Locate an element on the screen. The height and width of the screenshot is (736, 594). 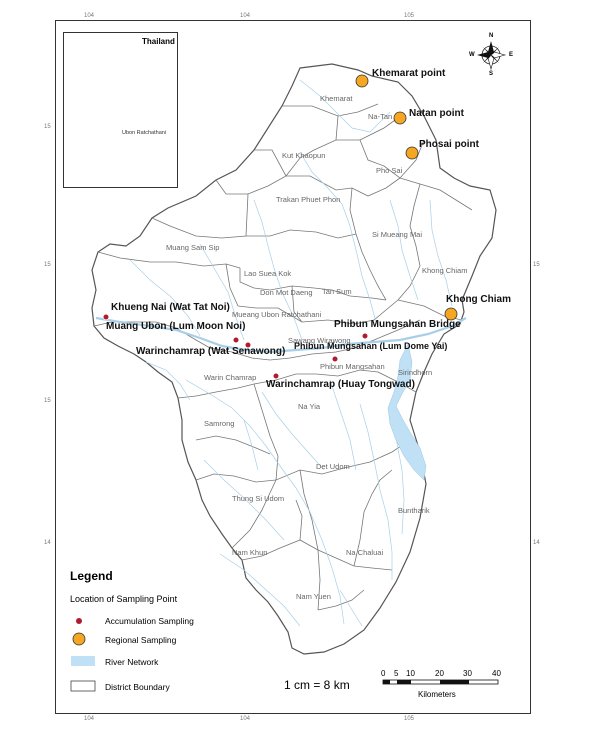
district-label: Si Mueang Mai is located at coordinates (397, 234).